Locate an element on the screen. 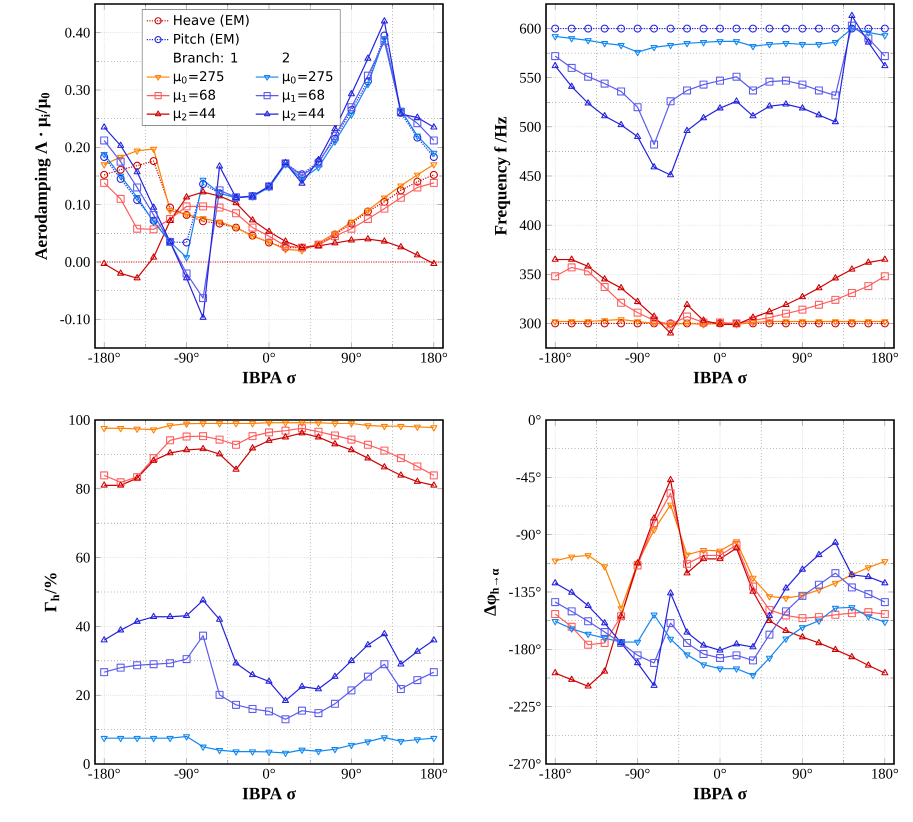 This screenshot has width=913, height=822. y-tick-label: -135° is located at coordinates (525, 592).